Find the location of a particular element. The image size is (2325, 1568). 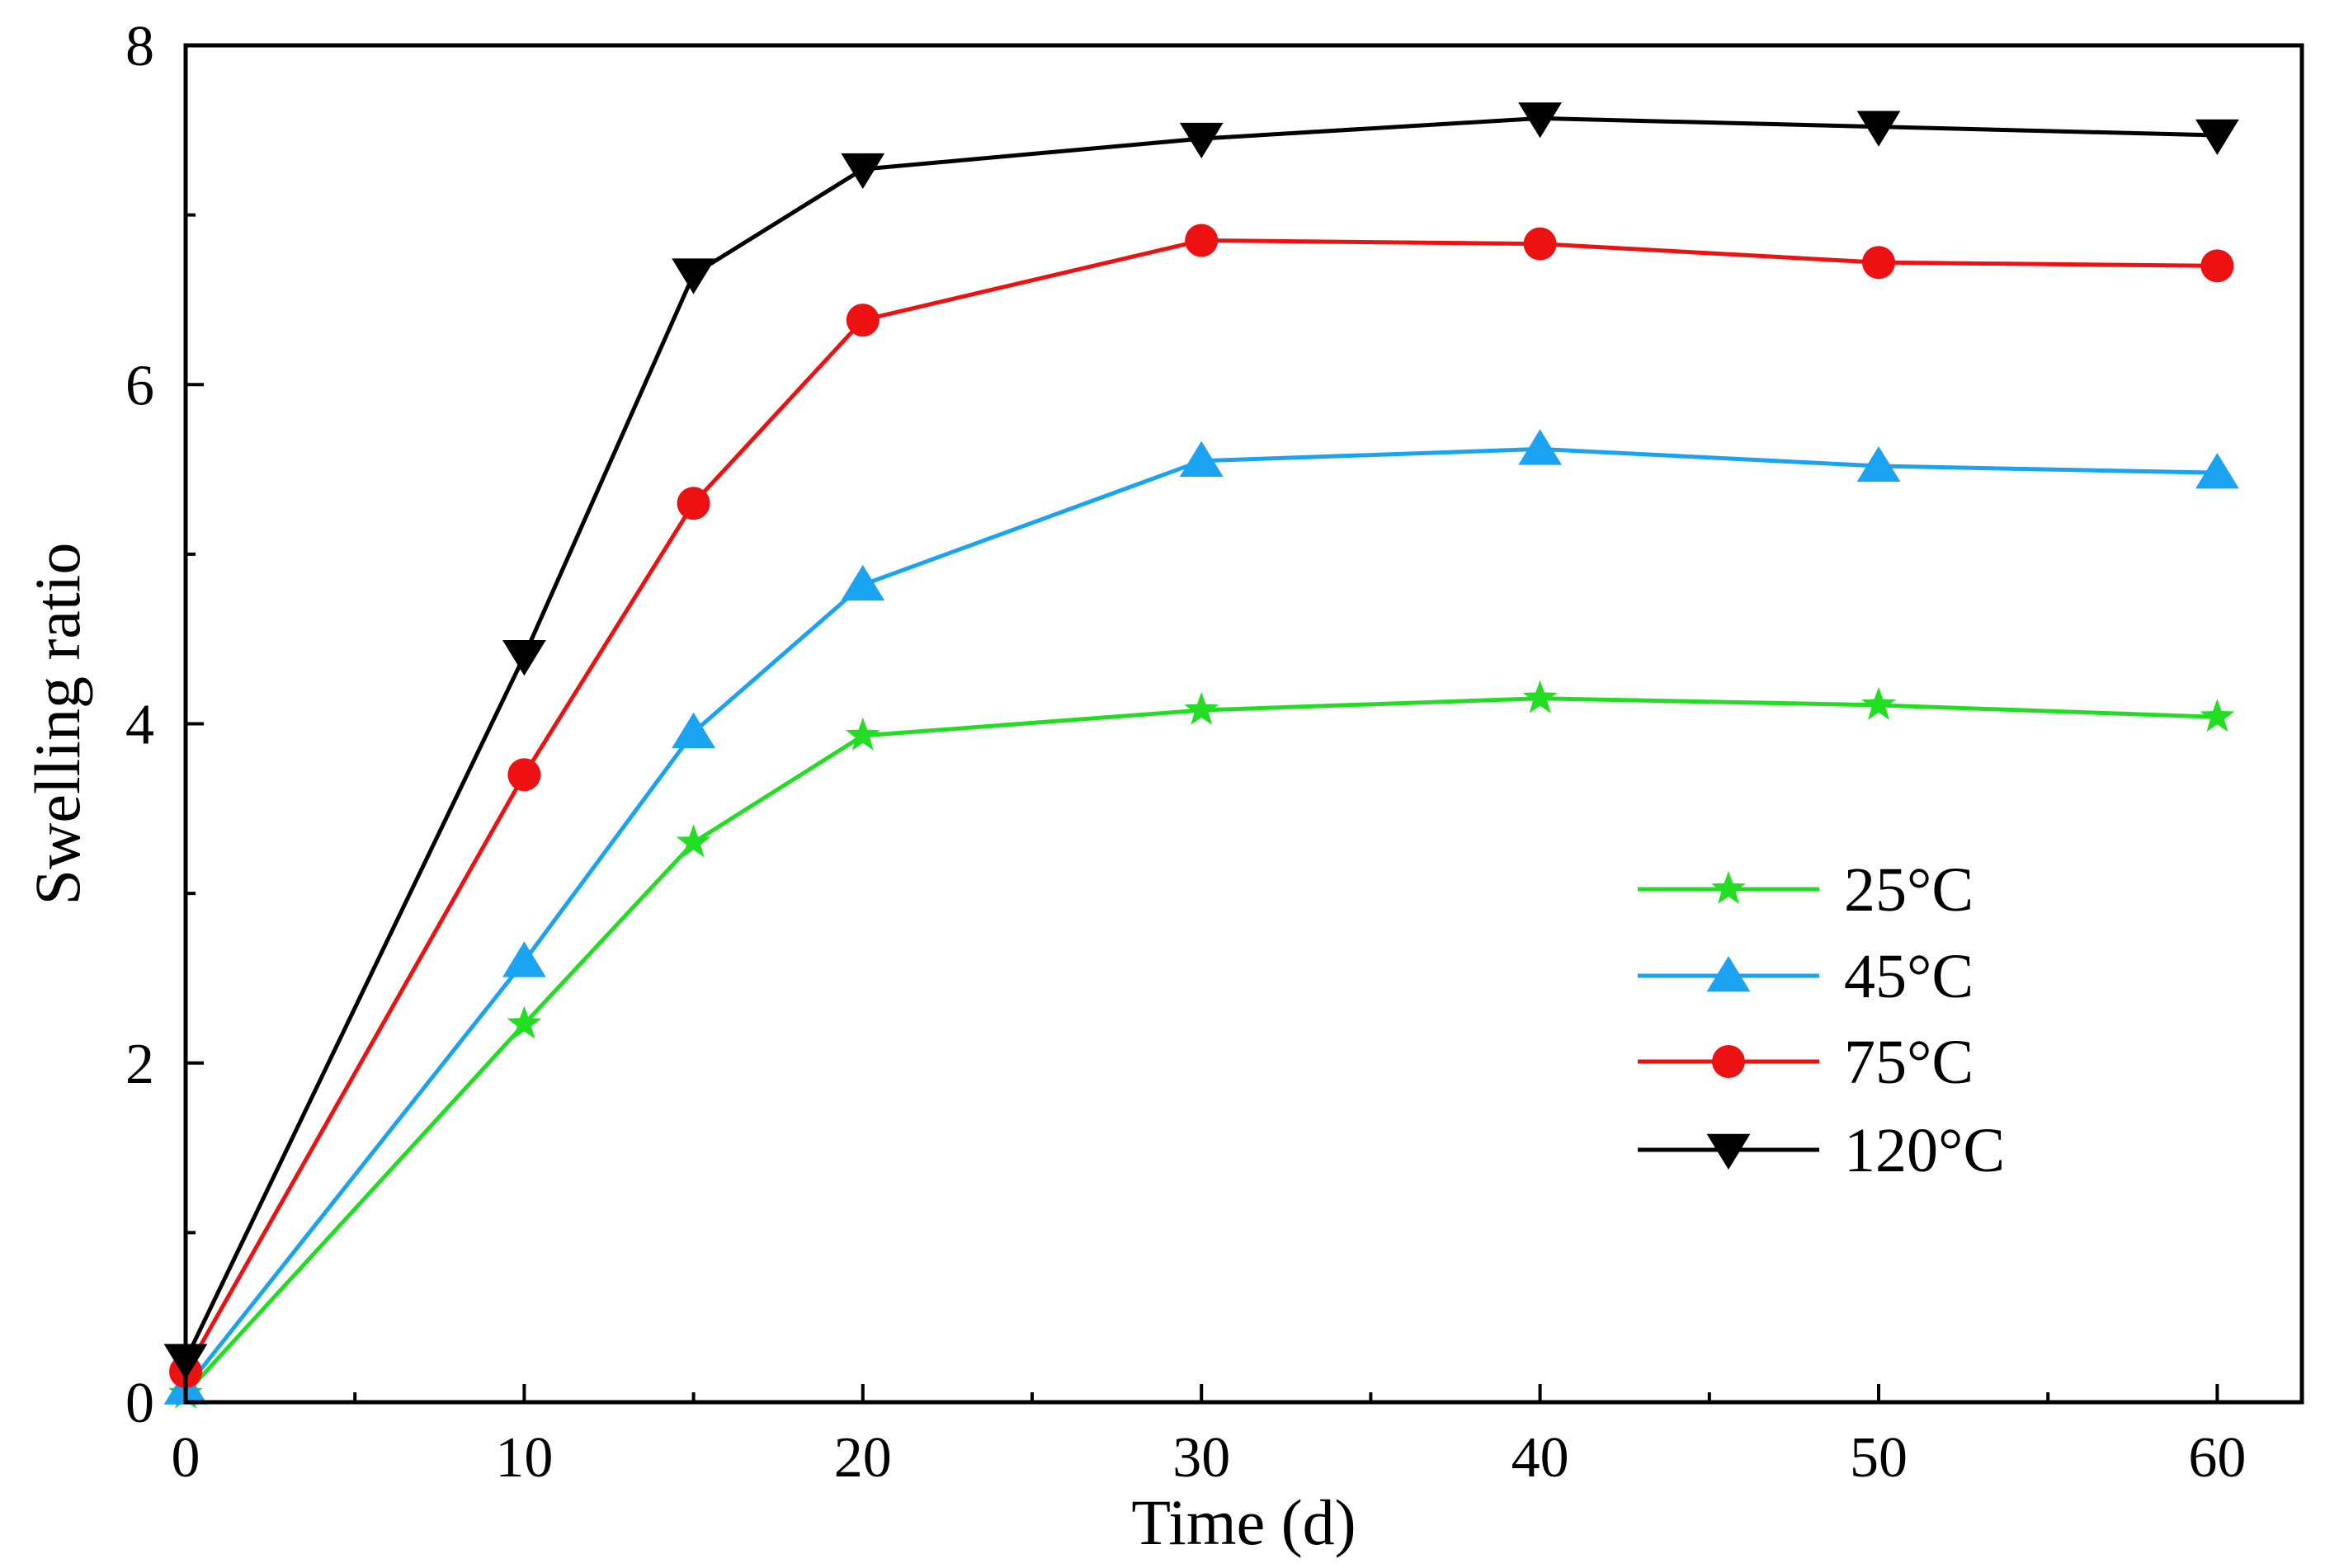

legend-label: 75°C is located at coordinates (1909, 1062).